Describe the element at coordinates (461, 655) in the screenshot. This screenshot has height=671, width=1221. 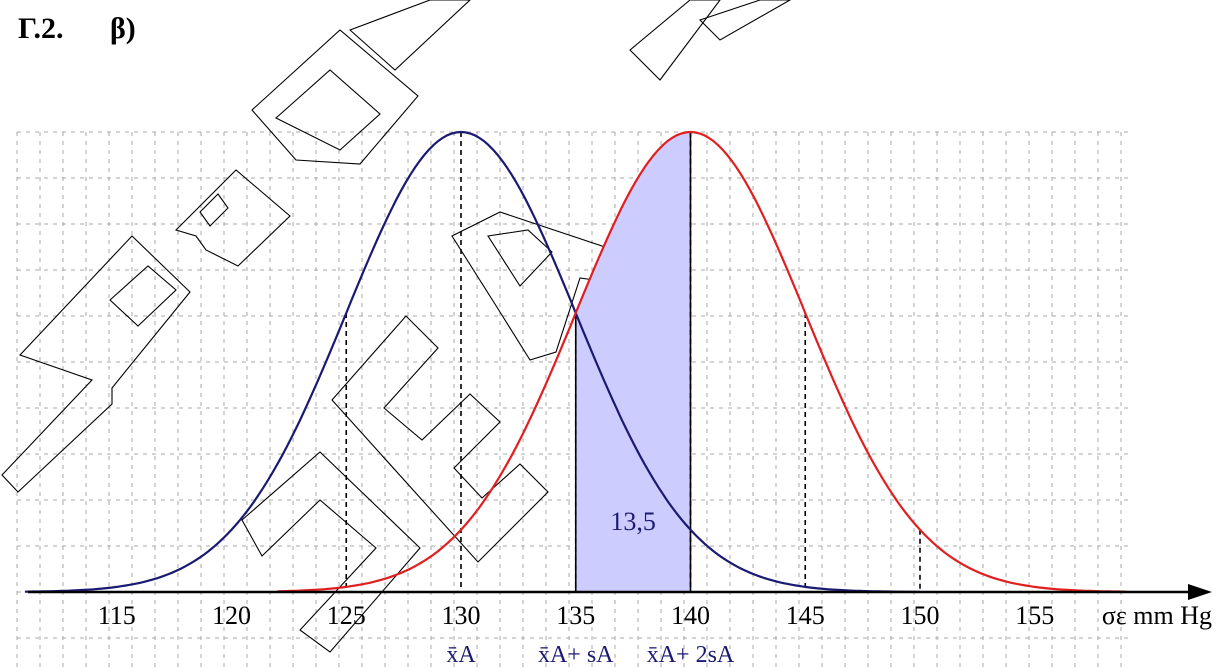
I see `annotation-label: x̄A` at that location.